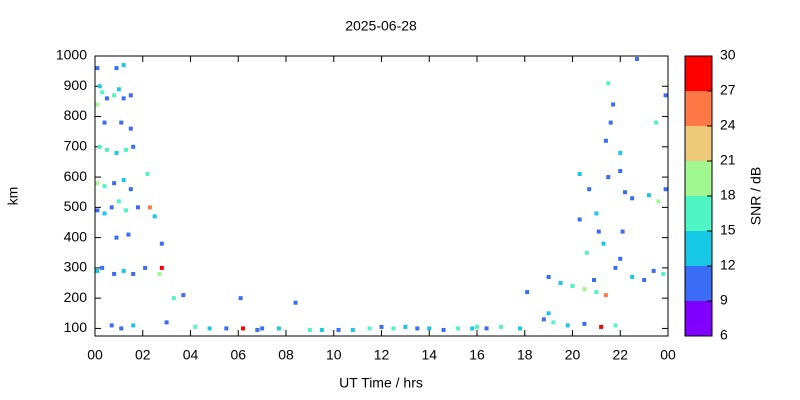 This screenshot has height=400, width=800. I want to click on x-tick-label: 20, so click(573, 355).